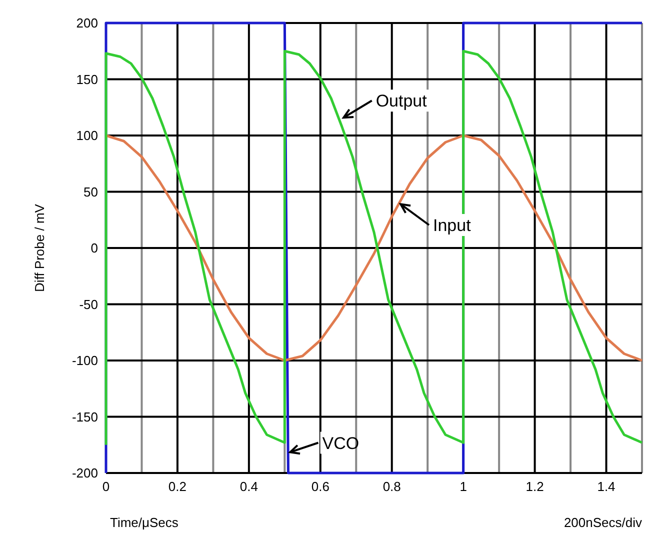  What do you see at coordinates (535, 486) in the screenshot?
I see `x-tick-label: 1.2` at bounding box center [535, 486].